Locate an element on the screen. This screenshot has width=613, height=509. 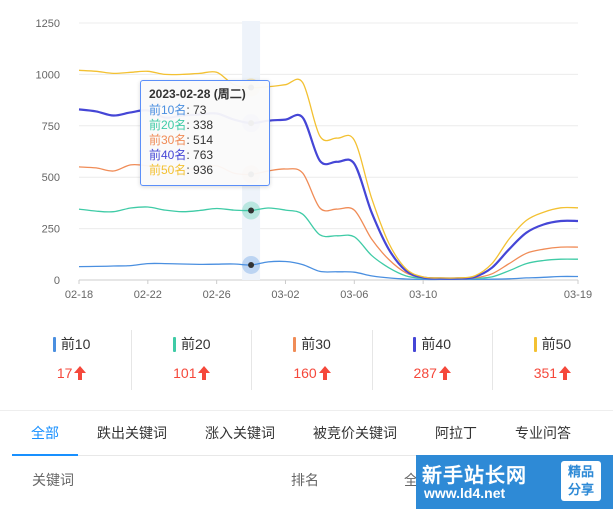
legend-item-top50: 前50 351 is located at coordinates (551, 360).